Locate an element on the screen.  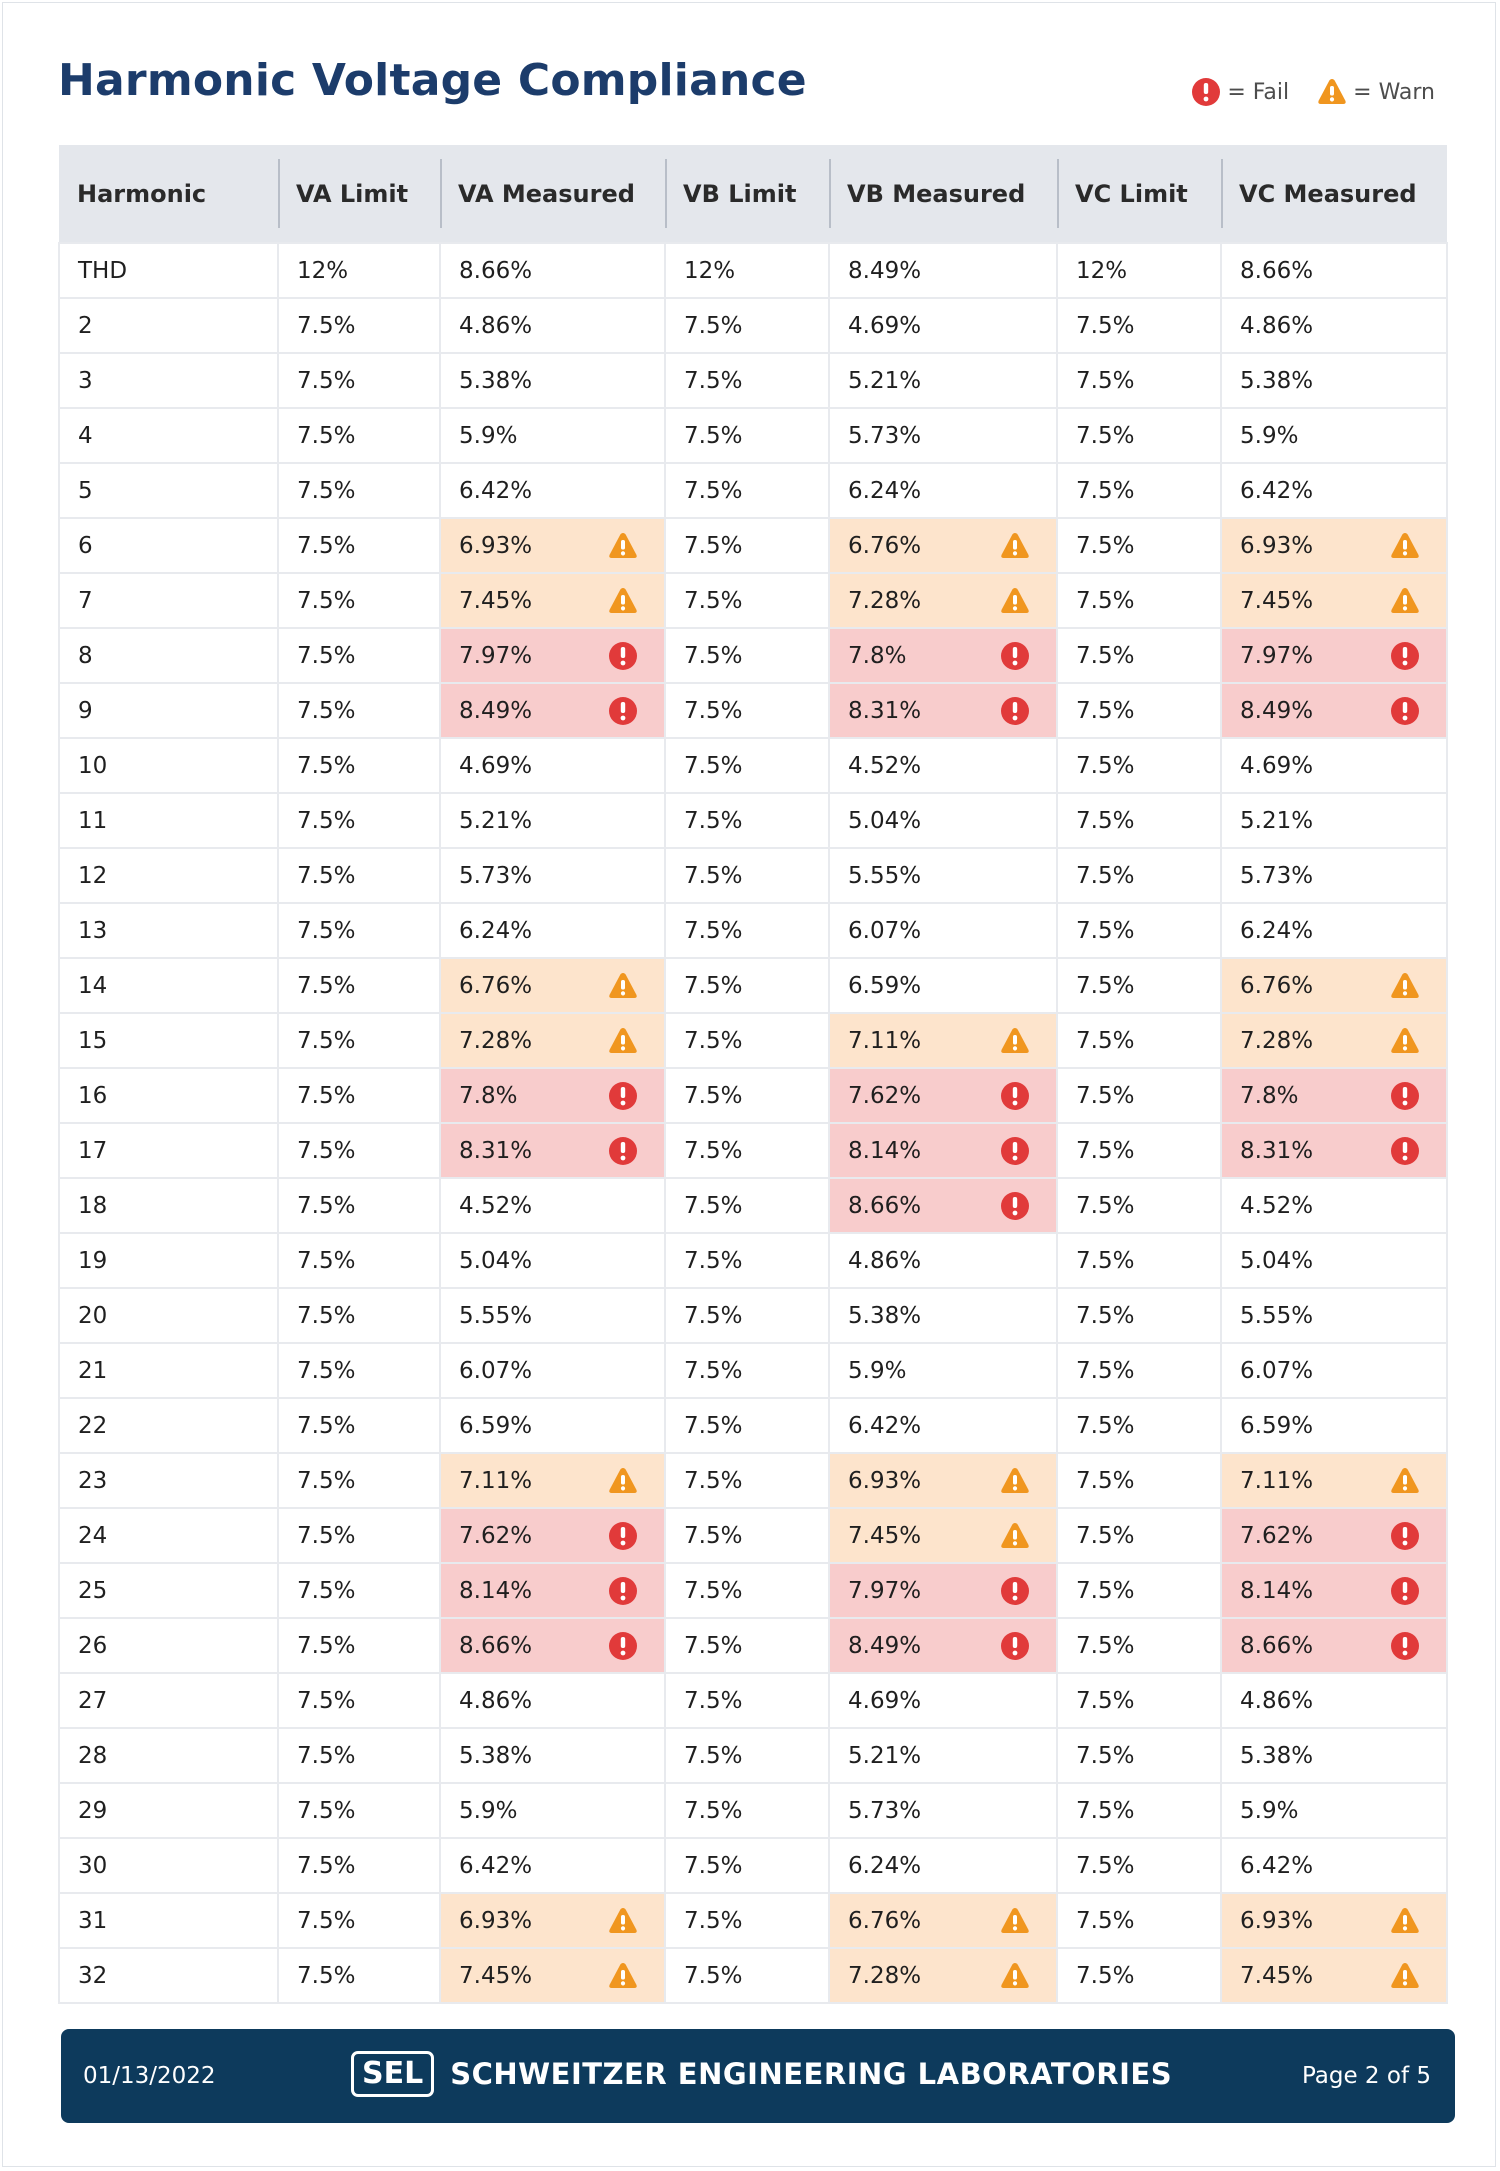
cell-value: 28 is located at coordinates (93, 1755).